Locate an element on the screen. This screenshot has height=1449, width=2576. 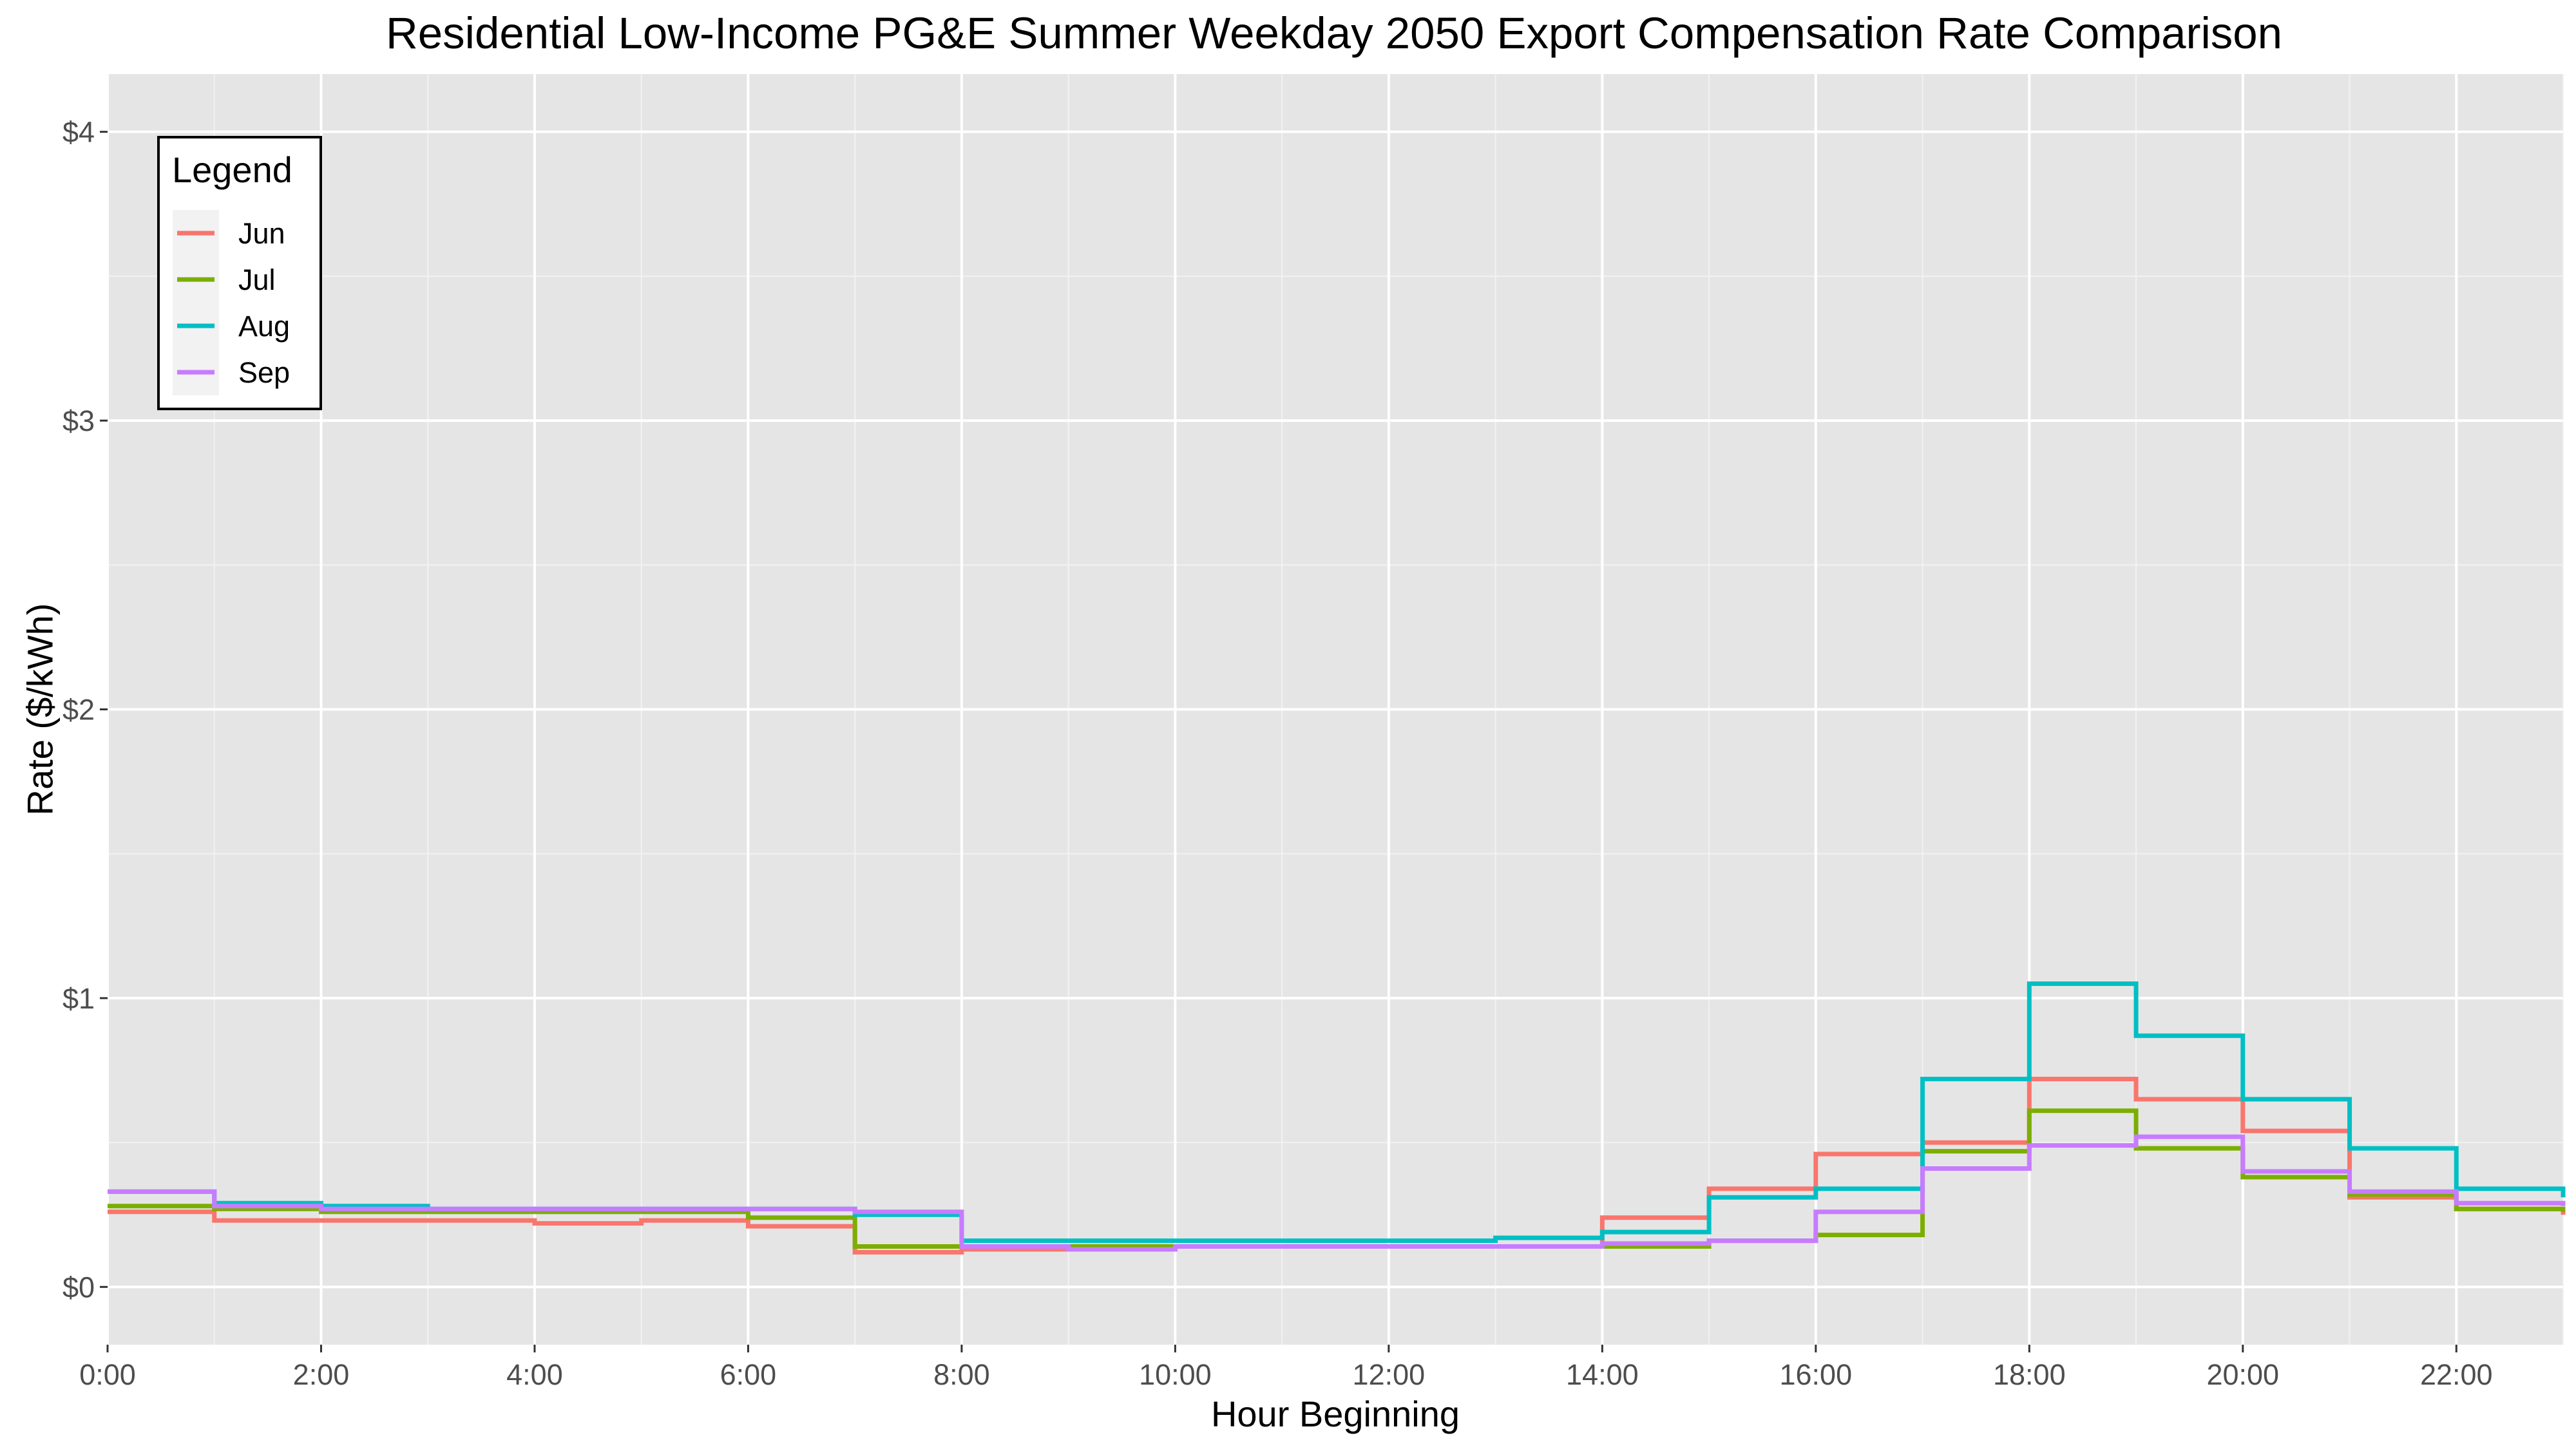
legend-label-jun: Jun is located at coordinates (261, 233).